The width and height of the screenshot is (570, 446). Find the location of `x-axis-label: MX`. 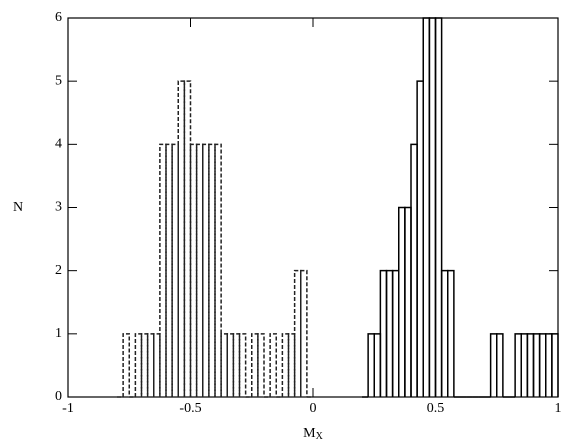

x-axis-label: MX is located at coordinates (313, 434).